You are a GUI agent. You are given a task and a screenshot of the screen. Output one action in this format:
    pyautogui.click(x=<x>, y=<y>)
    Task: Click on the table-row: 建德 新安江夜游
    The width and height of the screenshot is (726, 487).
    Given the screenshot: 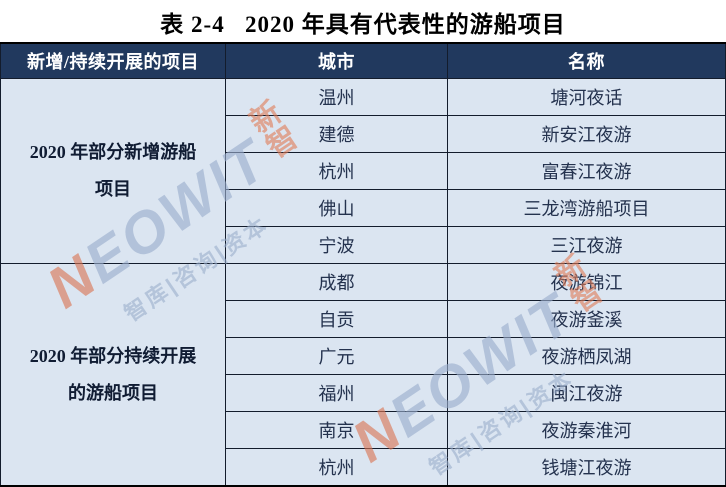 What is the action you would take?
    pyautogui.click(x=363, y=134)
    